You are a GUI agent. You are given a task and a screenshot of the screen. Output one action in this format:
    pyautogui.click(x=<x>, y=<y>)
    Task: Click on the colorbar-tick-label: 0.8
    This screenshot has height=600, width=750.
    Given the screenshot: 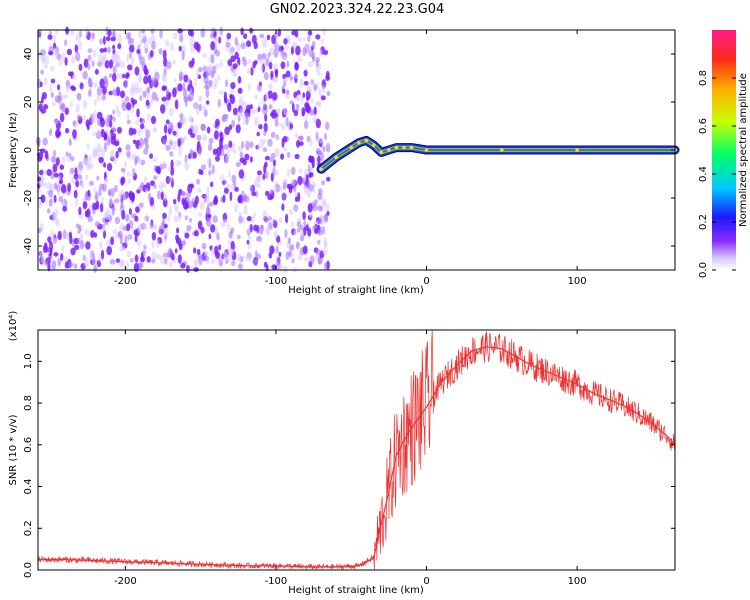 What is the action you would take?
    pyautogui.click(x=703, y=78)
    